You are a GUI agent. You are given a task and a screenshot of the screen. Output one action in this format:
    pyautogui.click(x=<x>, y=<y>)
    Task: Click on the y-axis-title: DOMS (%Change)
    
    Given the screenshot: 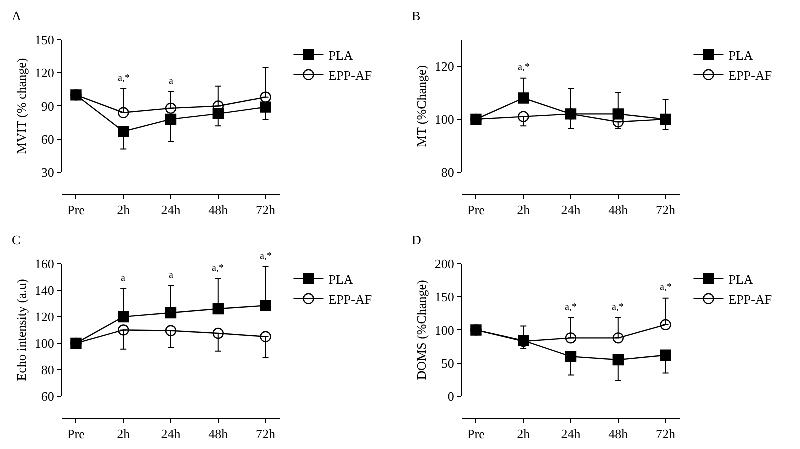 What is the action you would take?
    pyautogui.click(x=421, y=330)
    